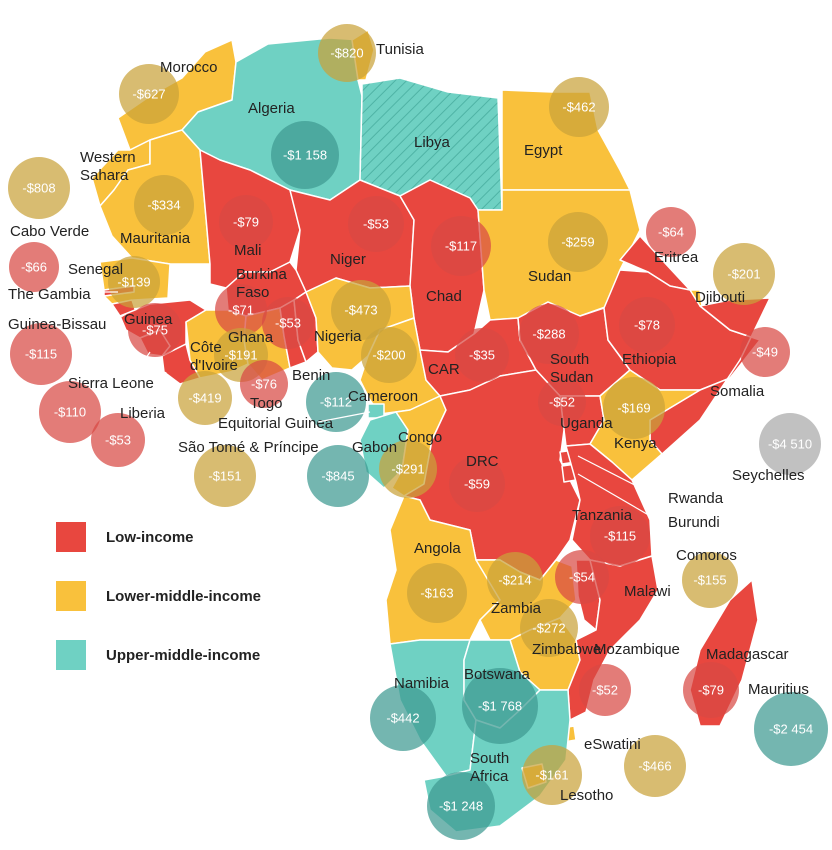 Image resolution: width=832 pixels, height=850 pixels. Describe the element at coordinates (647, 325) in the screenshot. I see `bubble-ethiopia` at that location.